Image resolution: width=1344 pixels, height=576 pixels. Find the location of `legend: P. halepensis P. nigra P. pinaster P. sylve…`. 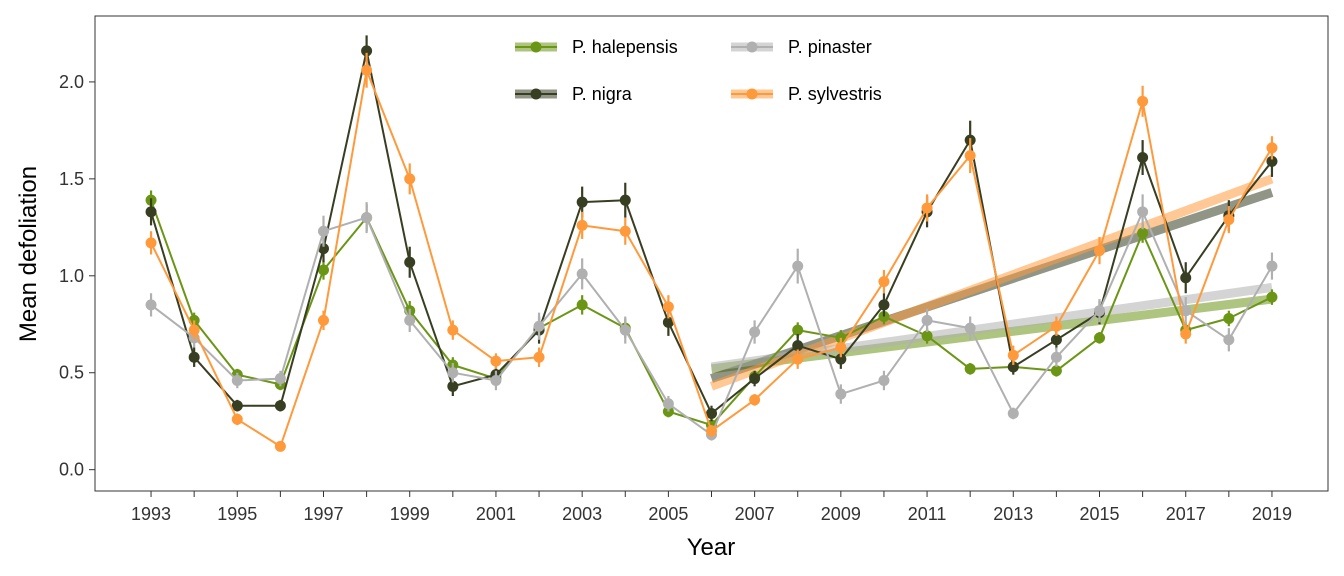

legend: P. halepensis P. nigra P. pinaster P. sylve… is located at coordinates (698, 70).